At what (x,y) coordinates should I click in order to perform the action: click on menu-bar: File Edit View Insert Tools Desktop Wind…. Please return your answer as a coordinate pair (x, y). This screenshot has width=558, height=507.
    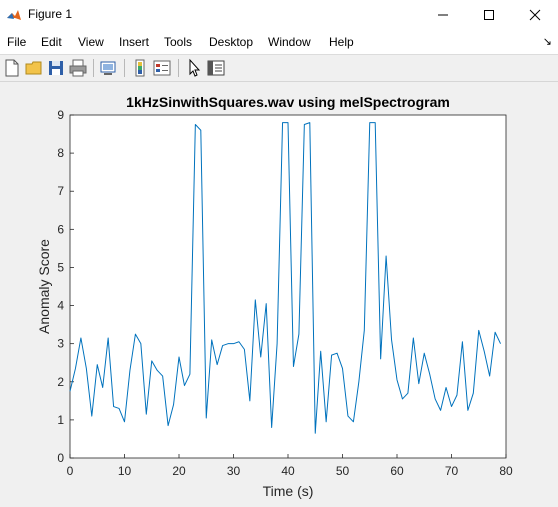
    Looking at the image, I should click on (279, 42).